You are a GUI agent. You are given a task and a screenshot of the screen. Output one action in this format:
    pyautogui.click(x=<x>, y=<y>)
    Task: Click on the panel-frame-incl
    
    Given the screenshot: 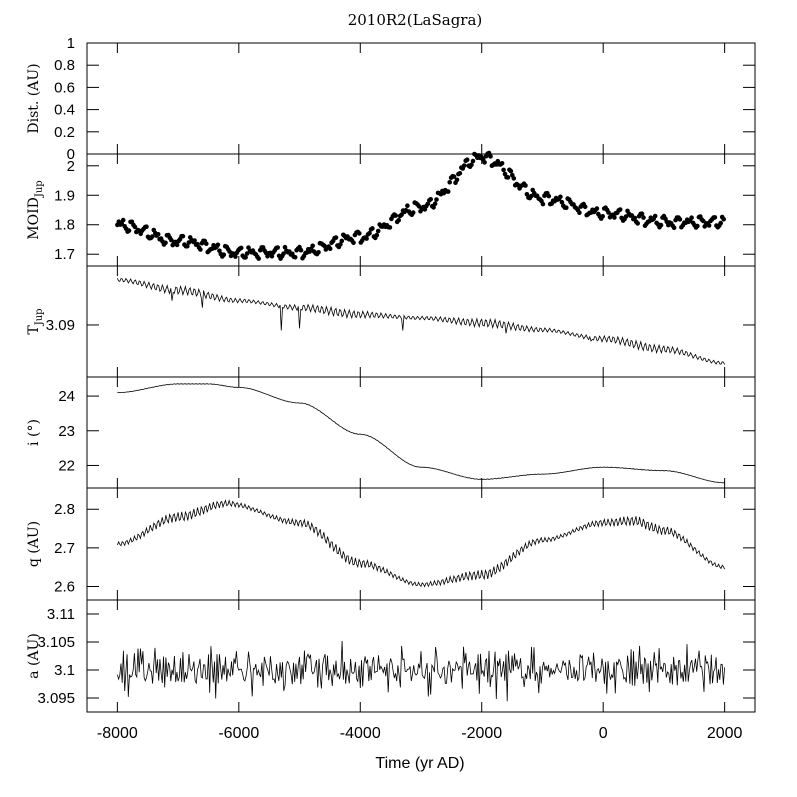 What is the action you would take?
    pyautogui.click(x=421, y=432)
    